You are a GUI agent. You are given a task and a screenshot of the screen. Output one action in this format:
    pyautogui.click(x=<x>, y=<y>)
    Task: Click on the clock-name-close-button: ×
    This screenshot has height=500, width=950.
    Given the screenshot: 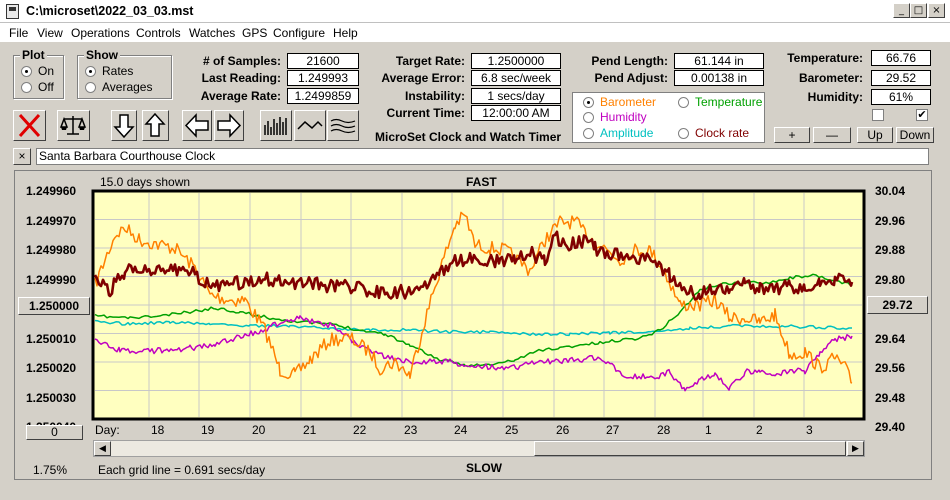 What is the action you would take?
    pyautogui.click(x=22, y=156)
    